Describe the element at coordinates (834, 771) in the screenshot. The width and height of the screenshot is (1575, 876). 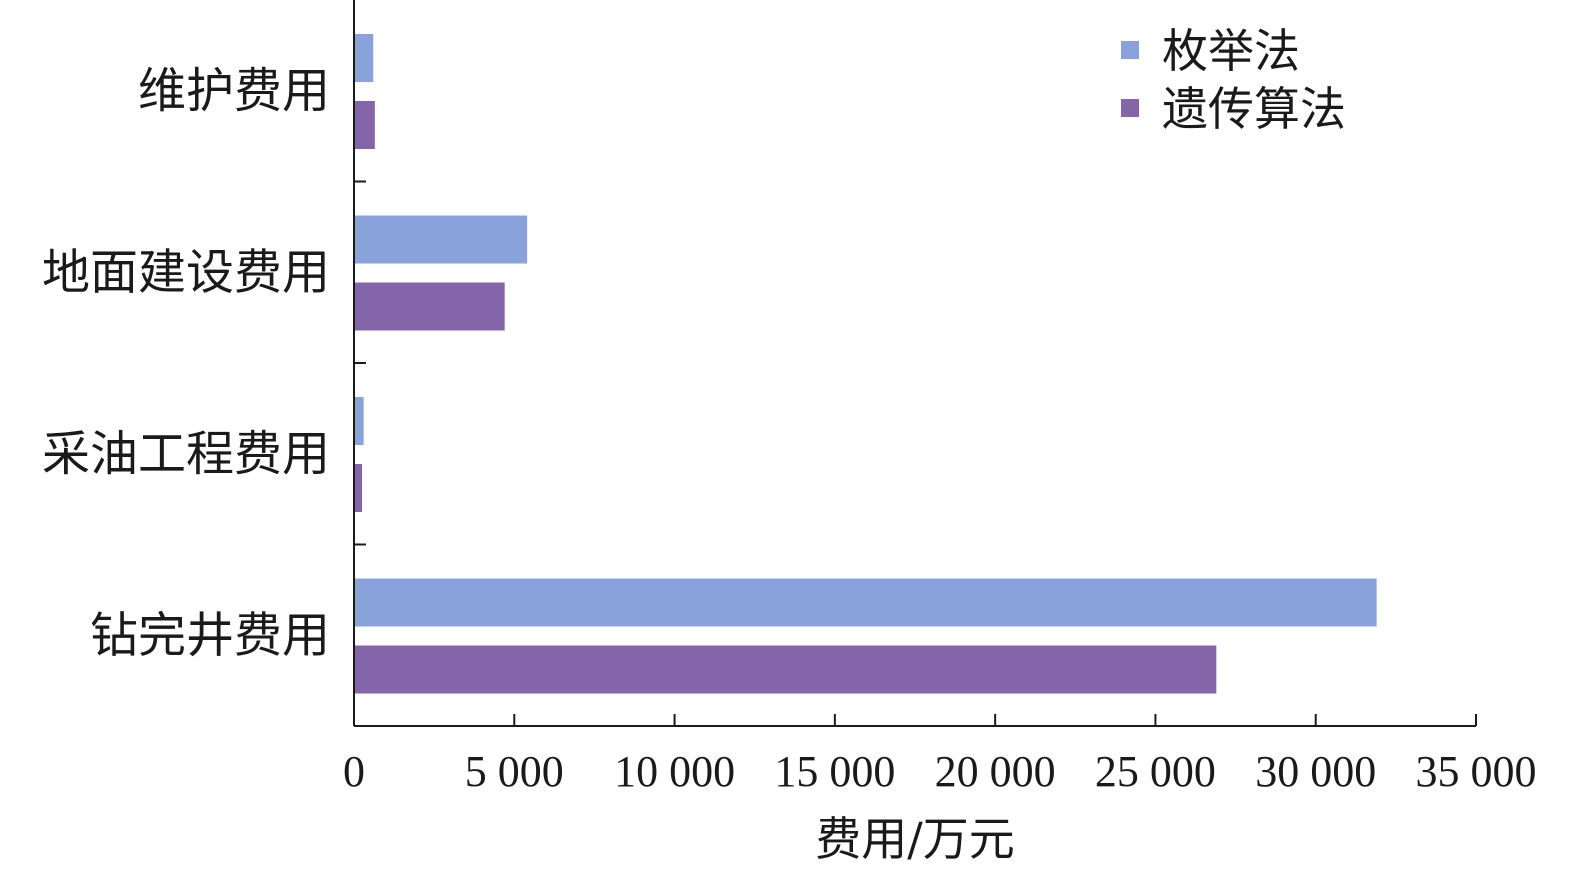
I see `x-tick-label: 15 000` at that location.